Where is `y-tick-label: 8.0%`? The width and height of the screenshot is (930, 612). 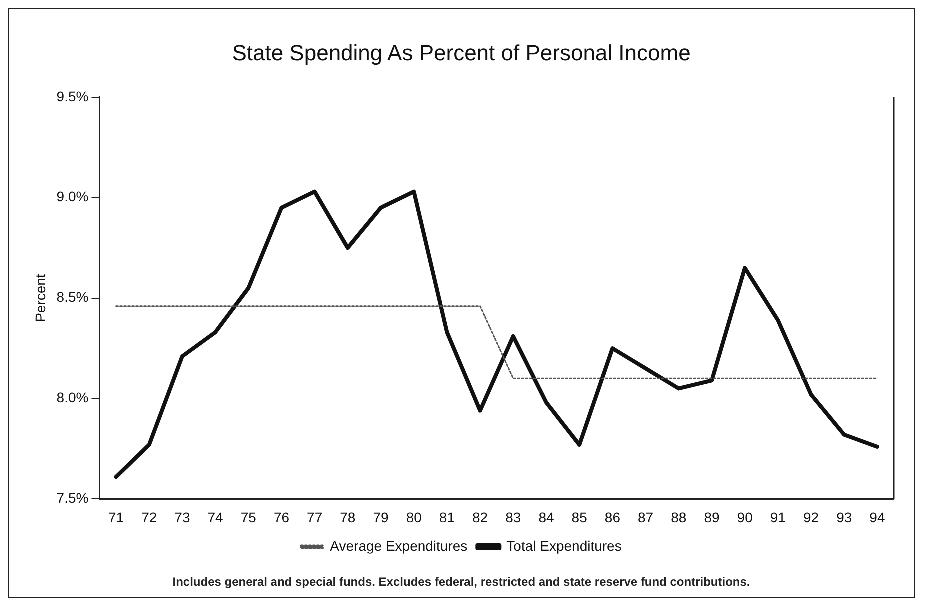
y-tick-label: 8.0% is located at coordinates (72, 398).